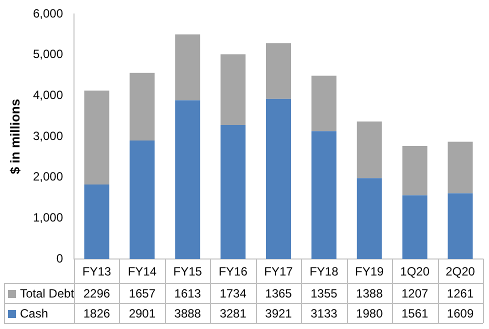  What do you see at coordinates (233, 271) in the screenshot?
I see `x-tick-label: FY16` at bounding box center [233, 271].